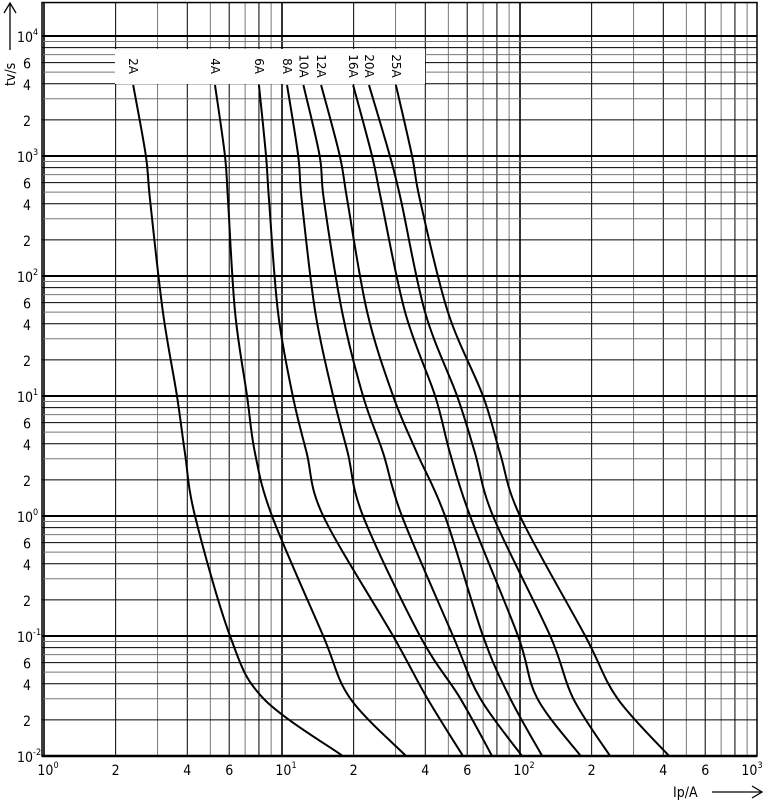 The height and width of the screenshot is (802, 768). What do you see at coordinates (29, 757) in the screenshot?
I see `y-tick-label: 10⁻²` at bounding box center [29, 757].